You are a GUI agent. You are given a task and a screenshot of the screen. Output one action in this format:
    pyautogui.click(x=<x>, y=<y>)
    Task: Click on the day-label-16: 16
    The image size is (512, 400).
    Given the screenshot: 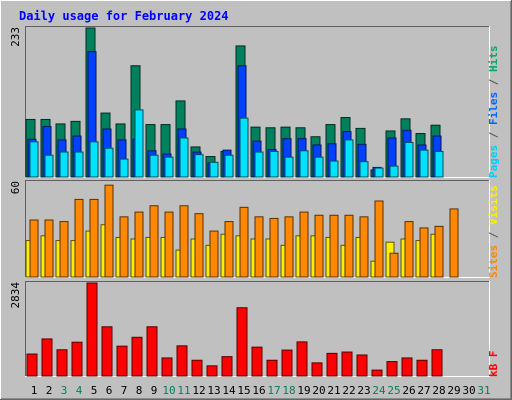 What is the action you would take?
    pyautogui.click(x=258, y=390)
    